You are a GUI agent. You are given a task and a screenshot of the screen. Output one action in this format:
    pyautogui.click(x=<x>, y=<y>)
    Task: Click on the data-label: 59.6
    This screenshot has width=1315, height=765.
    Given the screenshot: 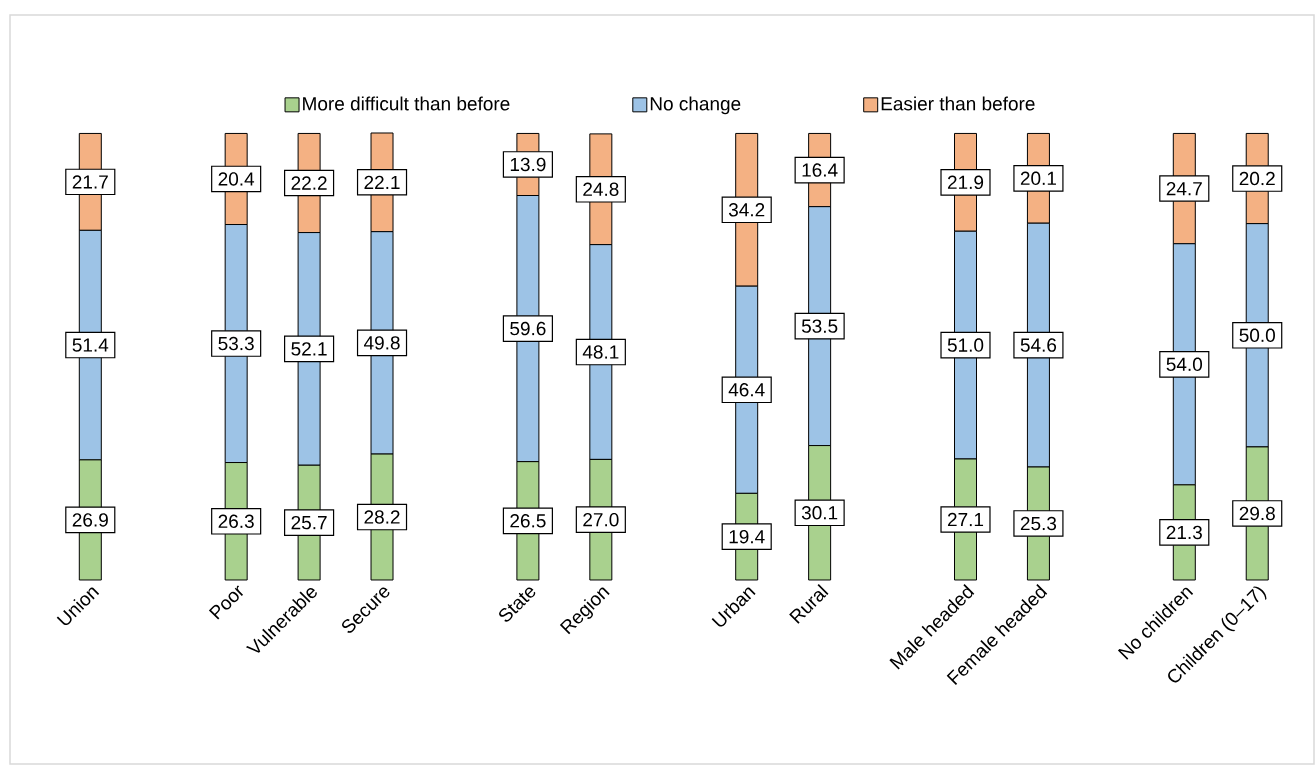 What is the action you would take?
    pyautogui.click(x=528, y=328)
    